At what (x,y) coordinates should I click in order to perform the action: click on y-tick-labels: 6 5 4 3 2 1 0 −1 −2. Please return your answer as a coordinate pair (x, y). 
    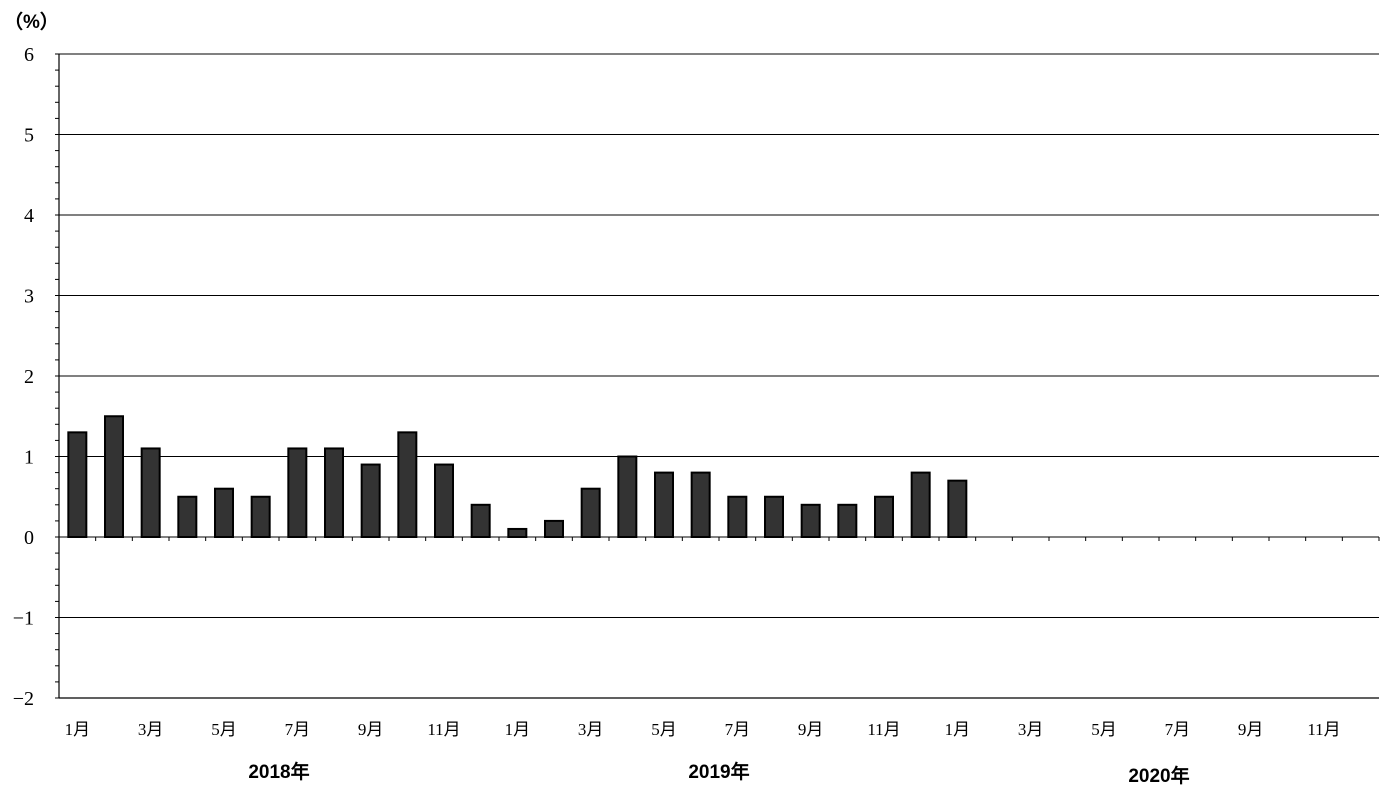
    Looking at the image, I should click on (23, 377).